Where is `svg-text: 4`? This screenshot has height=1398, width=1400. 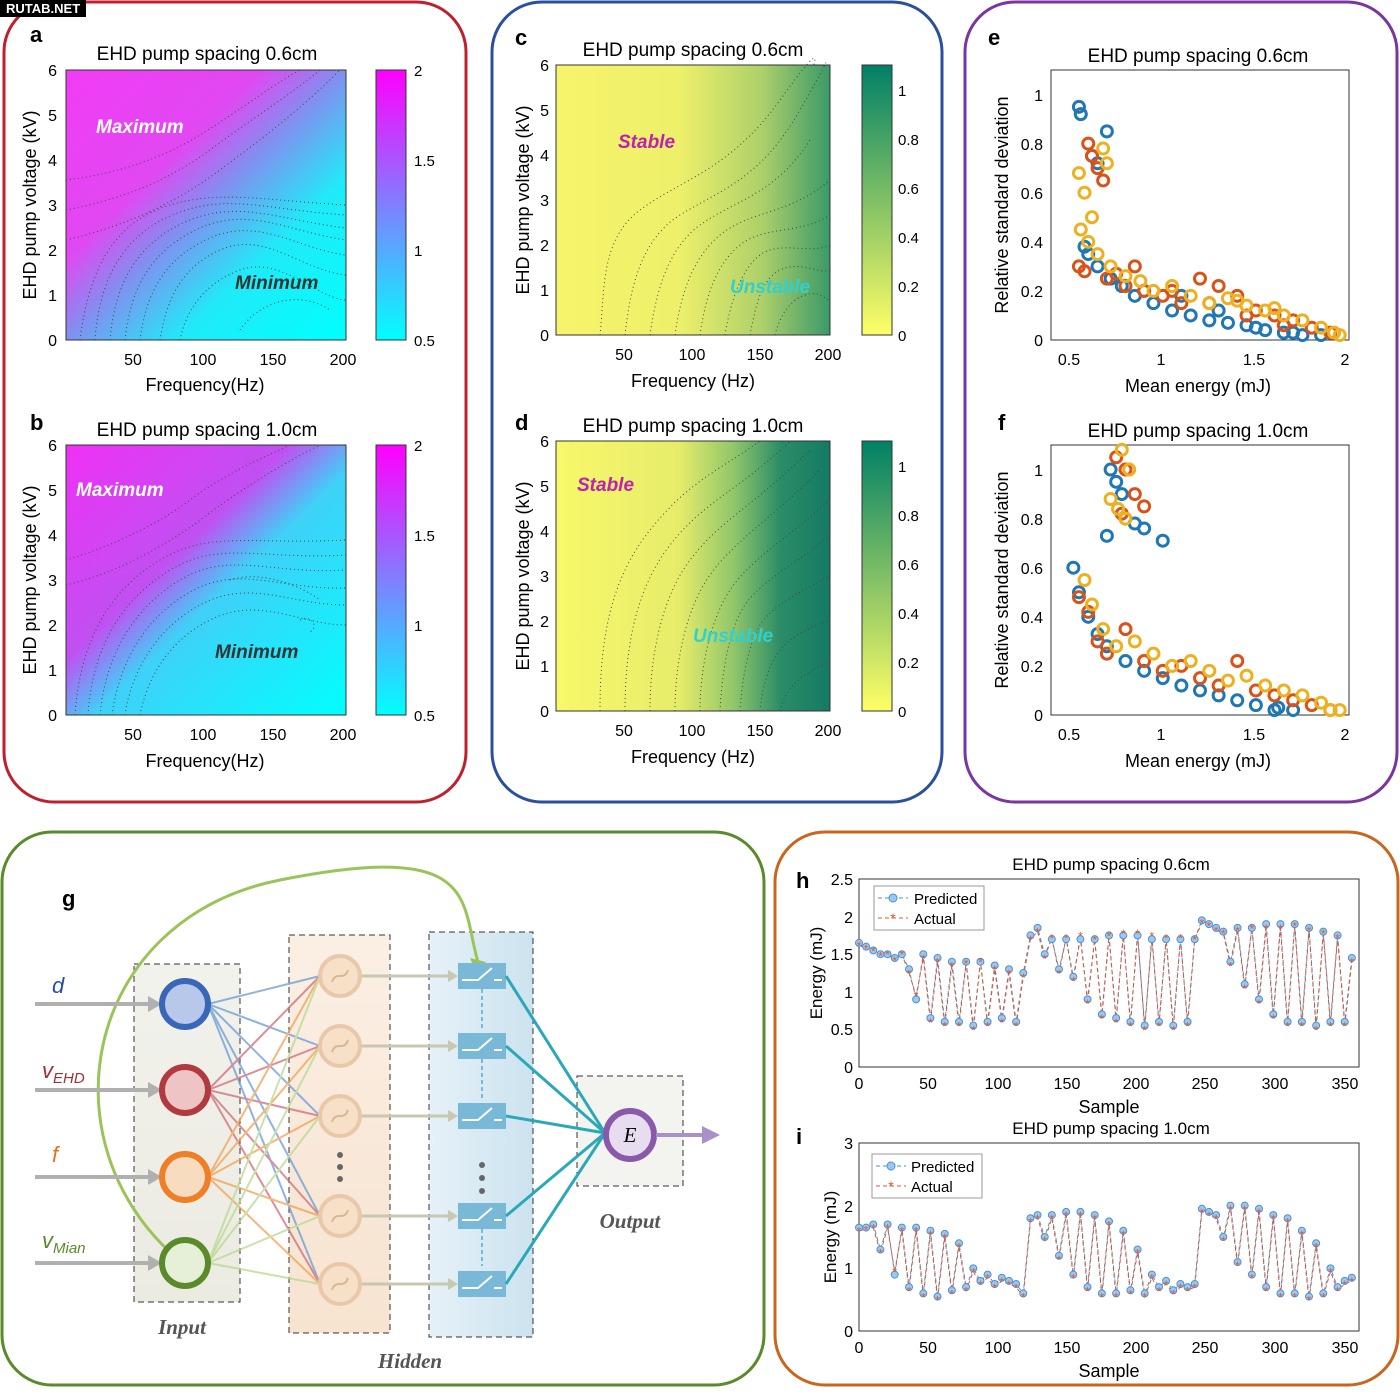
svg-text: 4 is located at coordinates (544, 156).